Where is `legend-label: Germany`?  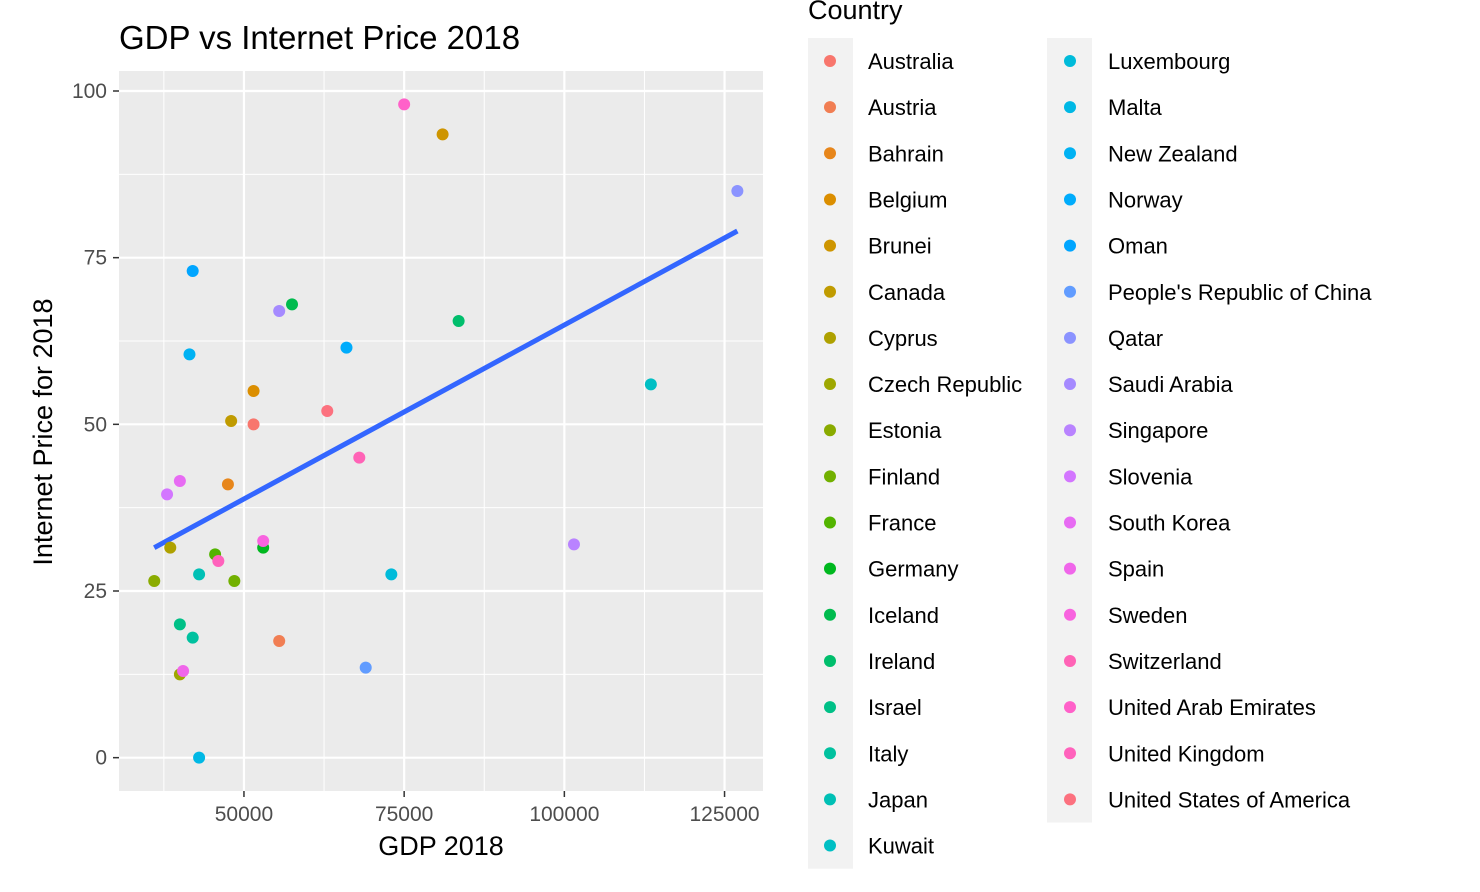 legend-label: Germany is located at coordinates (913, 569).